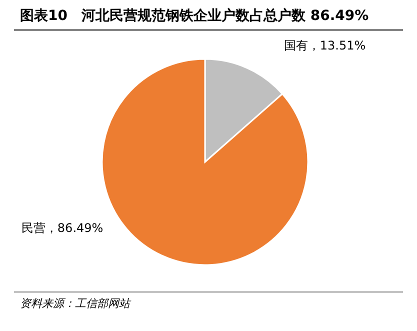 This screenshot has width=417, height=331. Describe the element at coordinates (194, 16) in the screenshot. I see `title: 图表10 河北民营规范钢铁企业户数占总户数 86.49%` at that location.